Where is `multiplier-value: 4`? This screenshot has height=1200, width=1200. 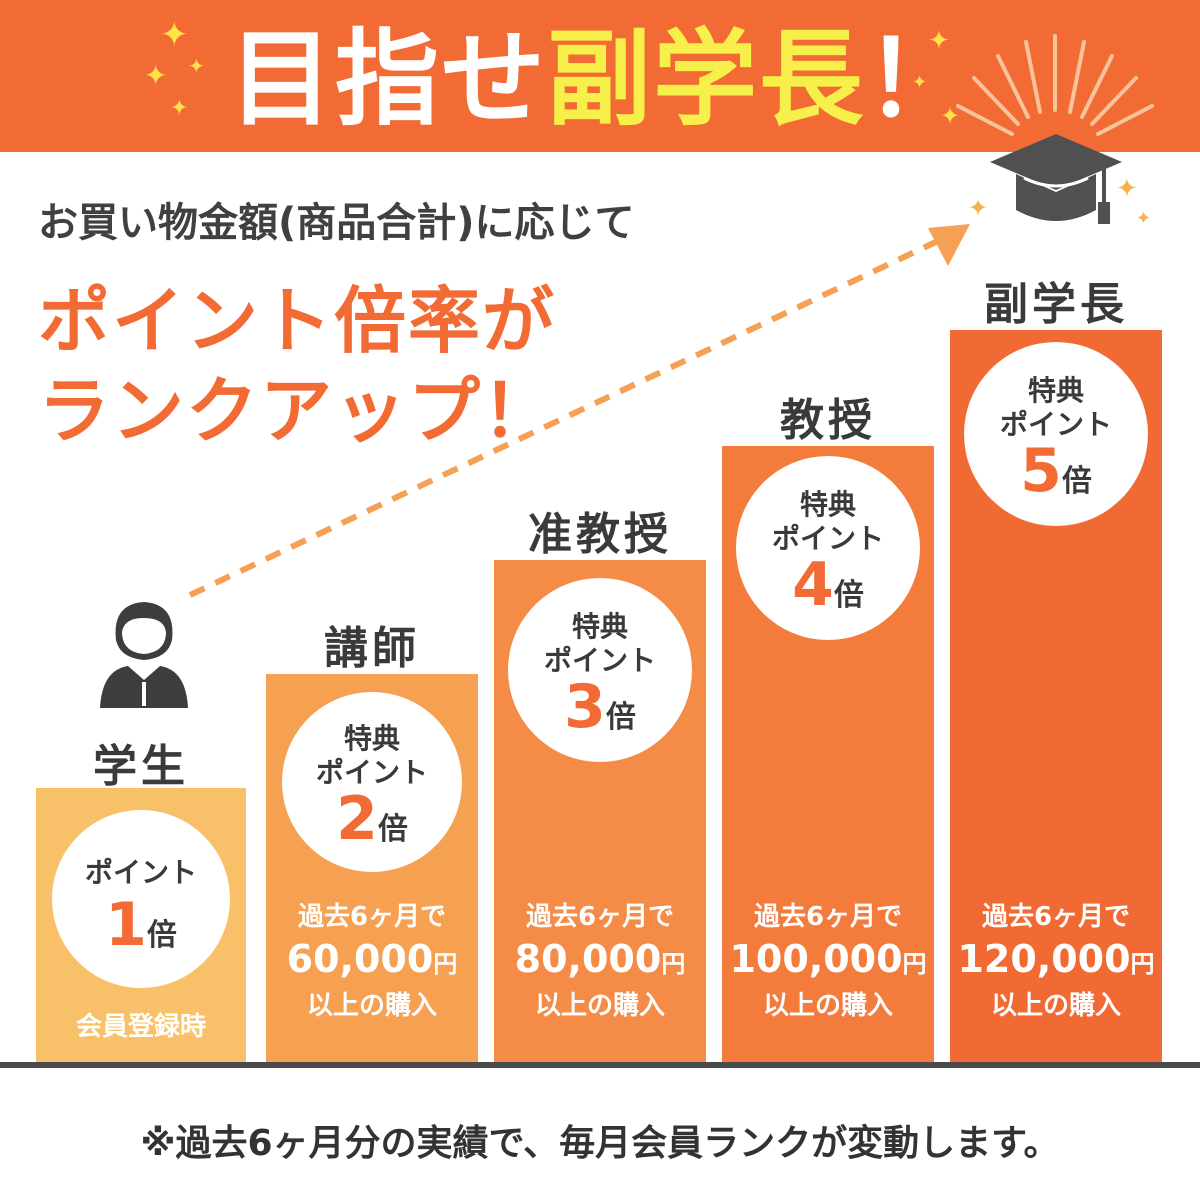
multiplier-value: 4 is located at coordinates (813, 585).